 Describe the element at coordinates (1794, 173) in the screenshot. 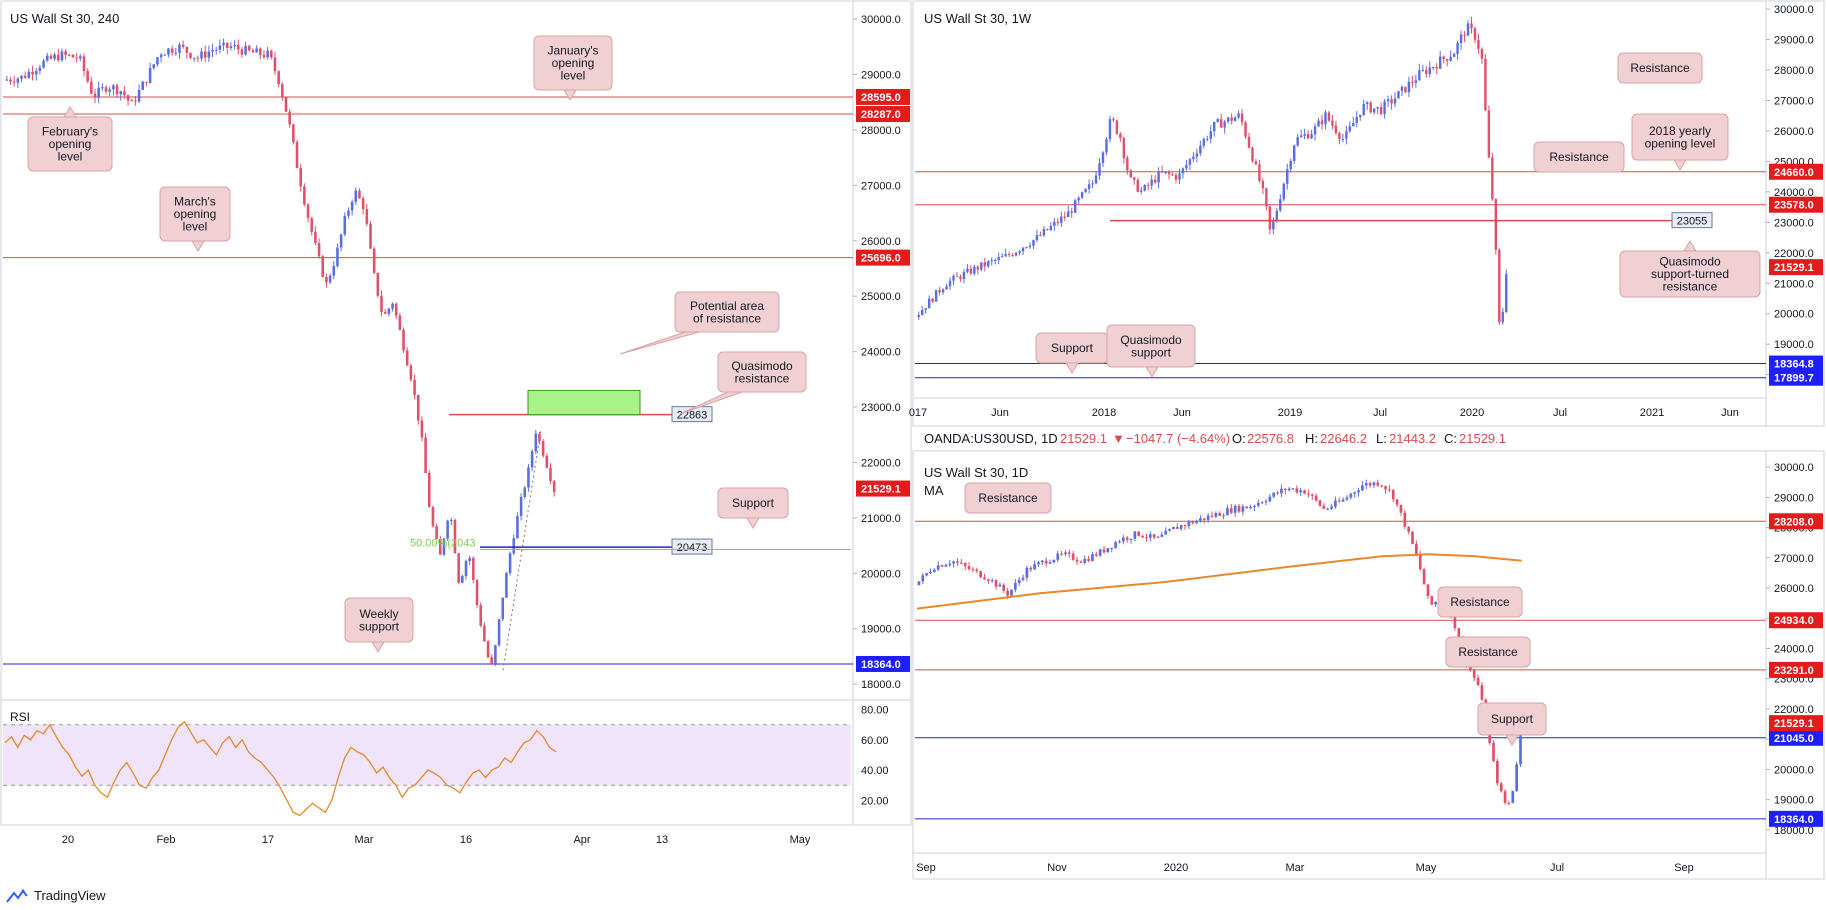

I see `level-price-label: 24660.0` at that location.